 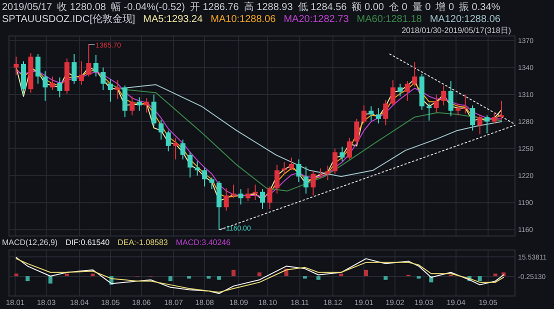 What do you see at coordinates (398, 7) in the screenshot?
I see `text: 仓 0` at bounding box center [398, 7].